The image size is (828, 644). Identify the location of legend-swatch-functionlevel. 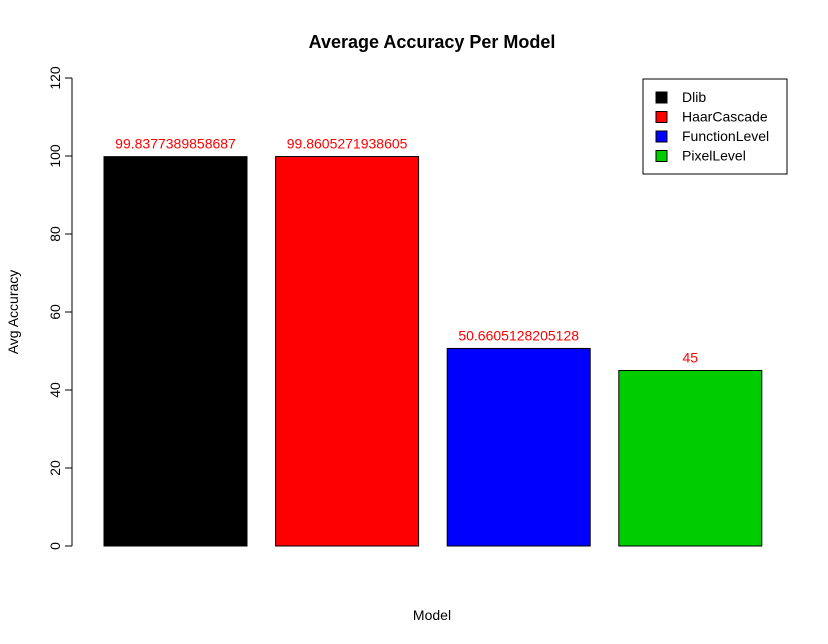
(661, 136).